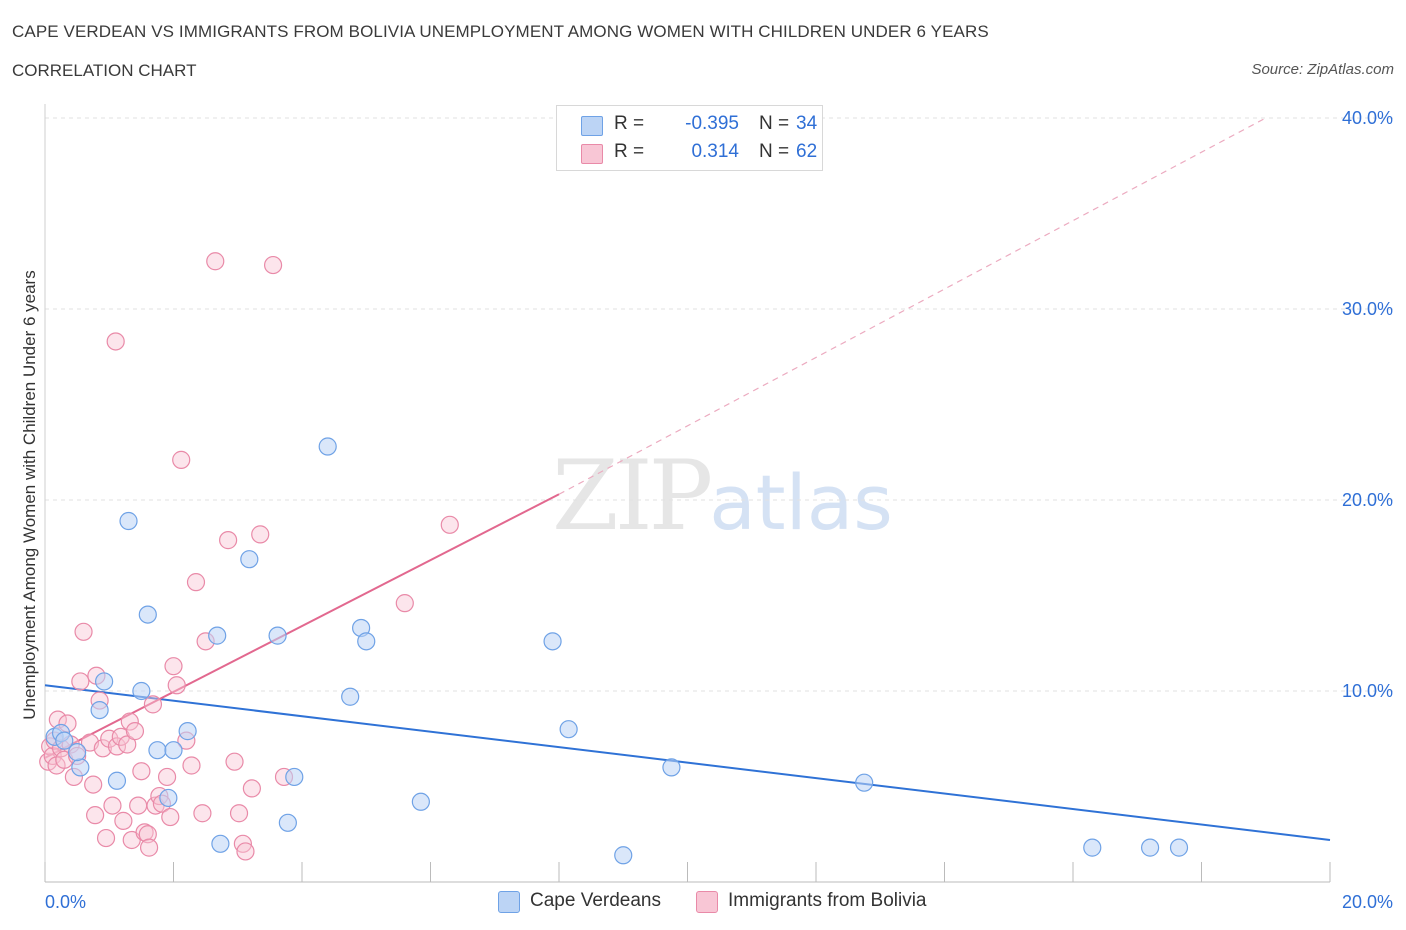 This screenshot has height=930, width=1406. Describe the element at coordinates (807, 123) in the screenshot. I see `legend-n-value: 34` at that location.